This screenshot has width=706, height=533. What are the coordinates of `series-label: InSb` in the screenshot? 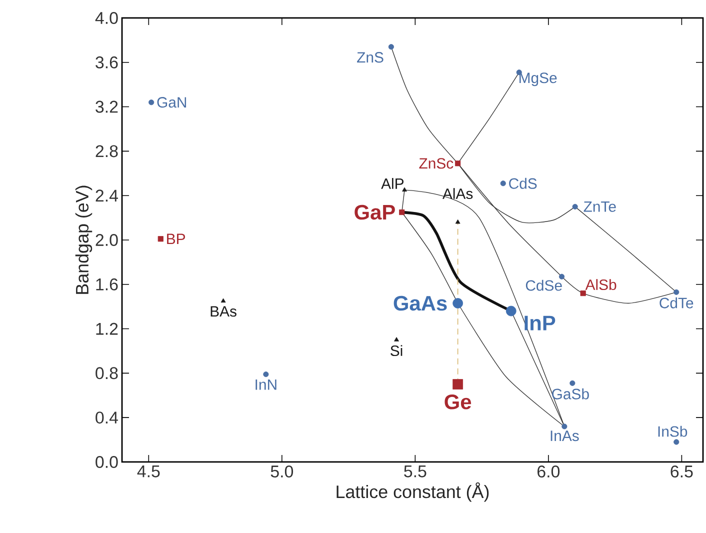 It's located at (673, 431).